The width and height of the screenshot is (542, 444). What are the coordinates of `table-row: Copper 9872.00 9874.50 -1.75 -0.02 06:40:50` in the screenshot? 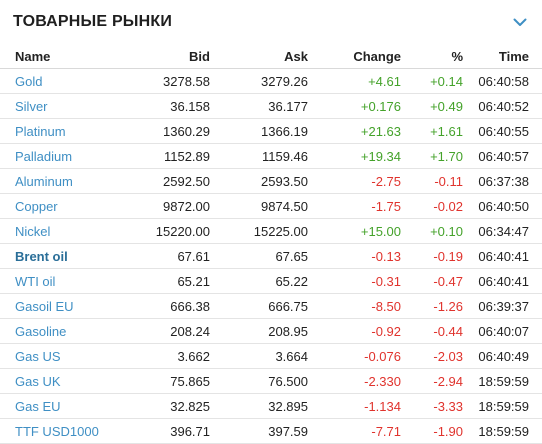 It's located at (271, 206).